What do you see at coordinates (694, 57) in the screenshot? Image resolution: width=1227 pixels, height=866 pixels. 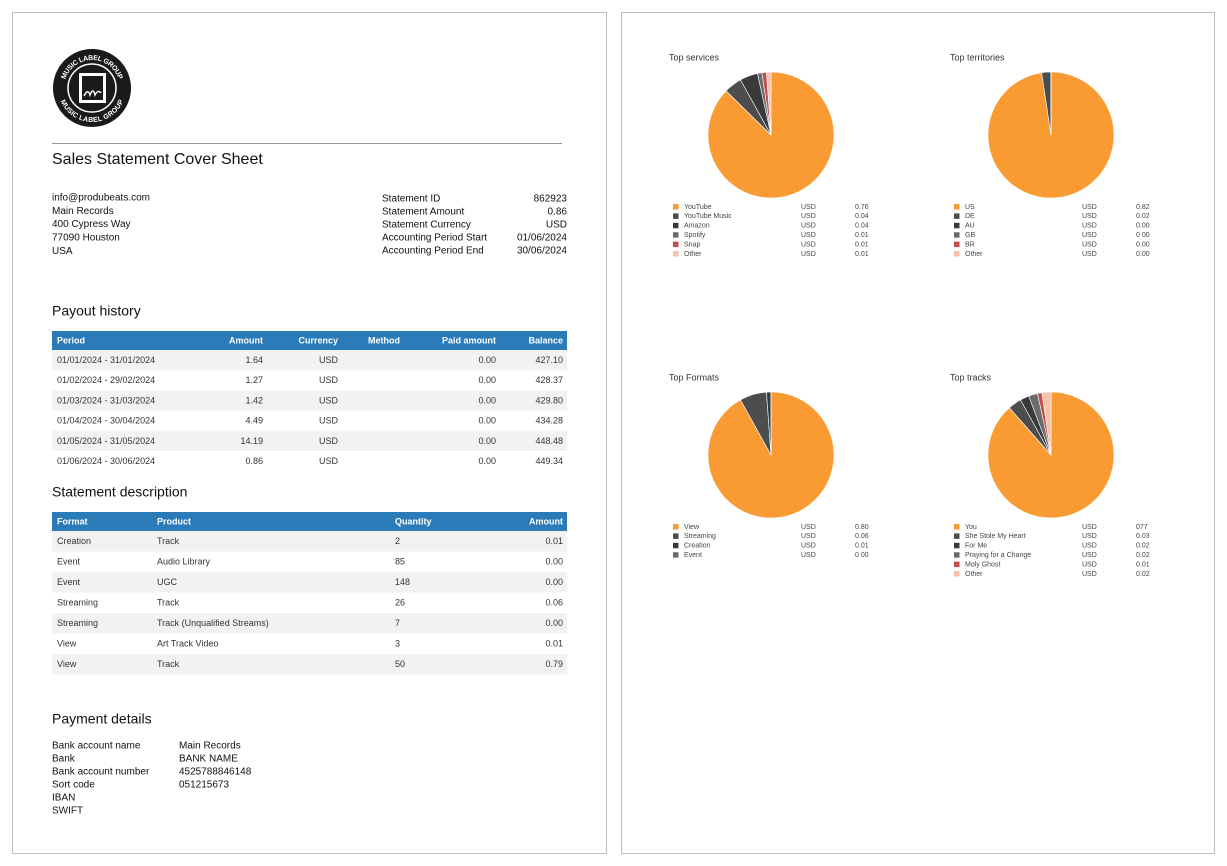 I see `chart-title: Top services` at bounding box center [694, 57].